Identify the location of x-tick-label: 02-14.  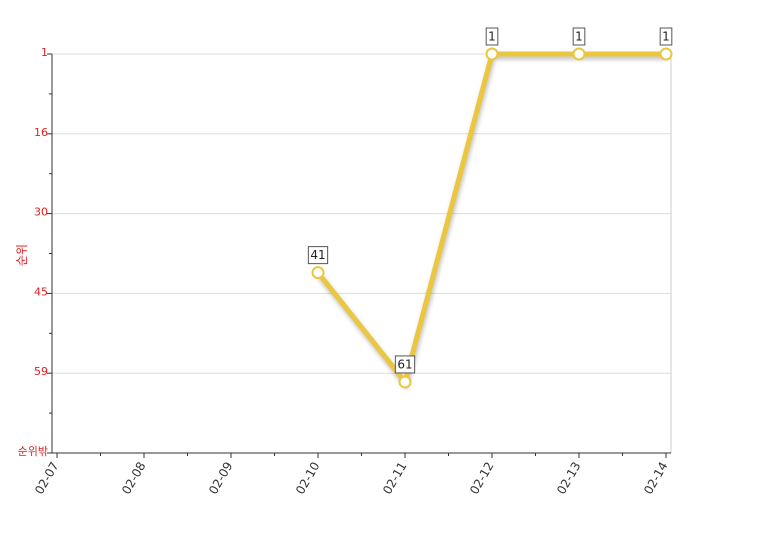
(656, 478).